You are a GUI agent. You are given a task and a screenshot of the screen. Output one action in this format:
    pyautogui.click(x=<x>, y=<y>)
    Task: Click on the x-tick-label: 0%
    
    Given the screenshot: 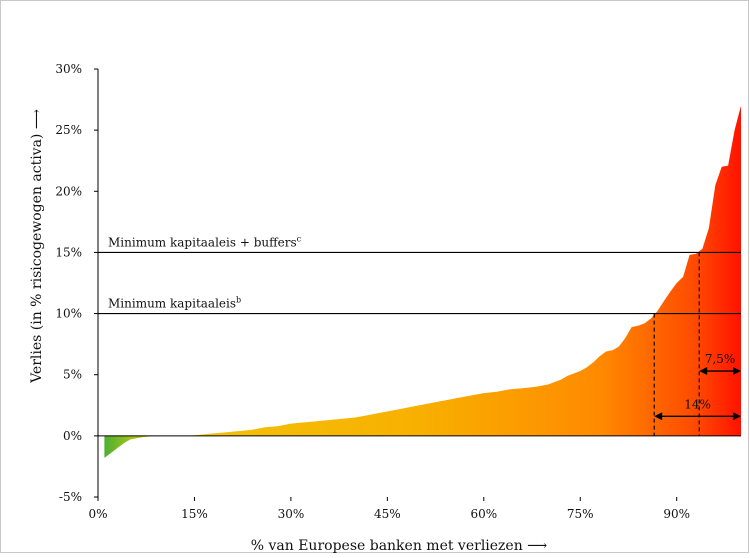 What is the action you would take?
    pyautogui.click(x=97, y=514)
    